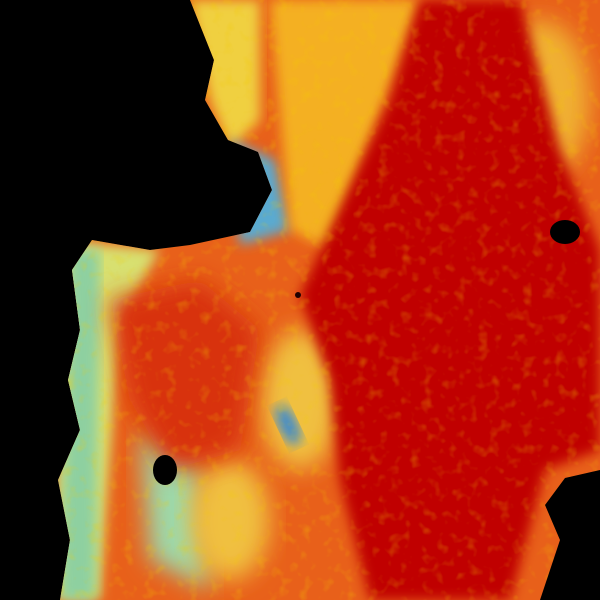  Describe the element at coordinates (298, 295) in the screenshot. I see `radar-site` at that location.